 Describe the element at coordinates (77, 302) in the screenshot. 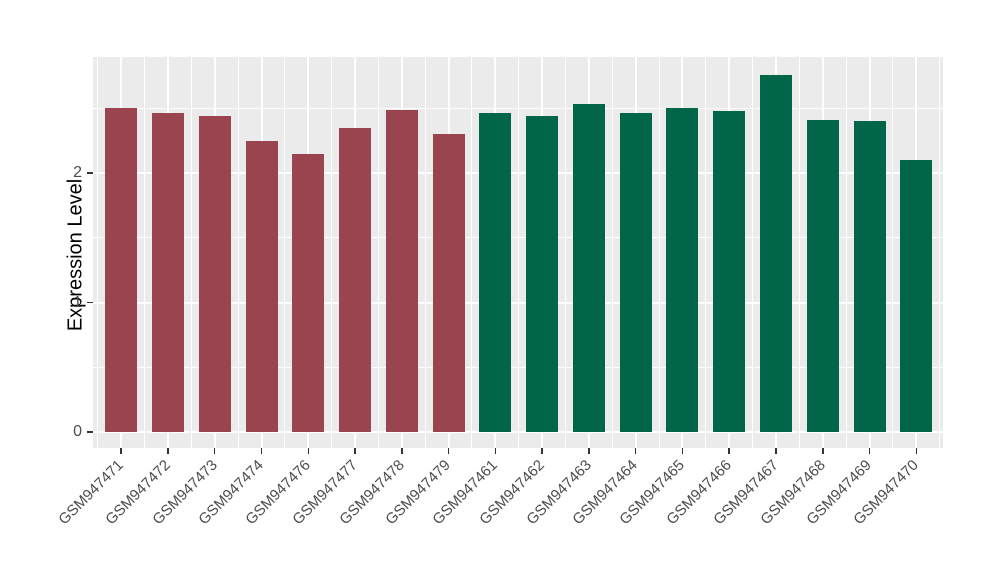

I see `y-tick-label: 1` at that location.